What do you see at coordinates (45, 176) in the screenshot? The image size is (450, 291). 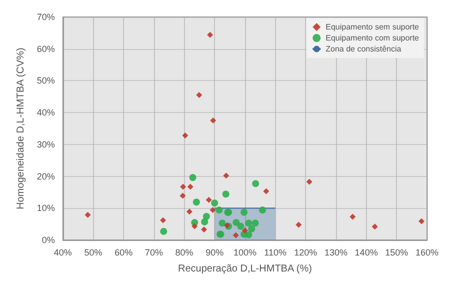 I see `y-tick-label: 20%` at bounding box center [45, 176].